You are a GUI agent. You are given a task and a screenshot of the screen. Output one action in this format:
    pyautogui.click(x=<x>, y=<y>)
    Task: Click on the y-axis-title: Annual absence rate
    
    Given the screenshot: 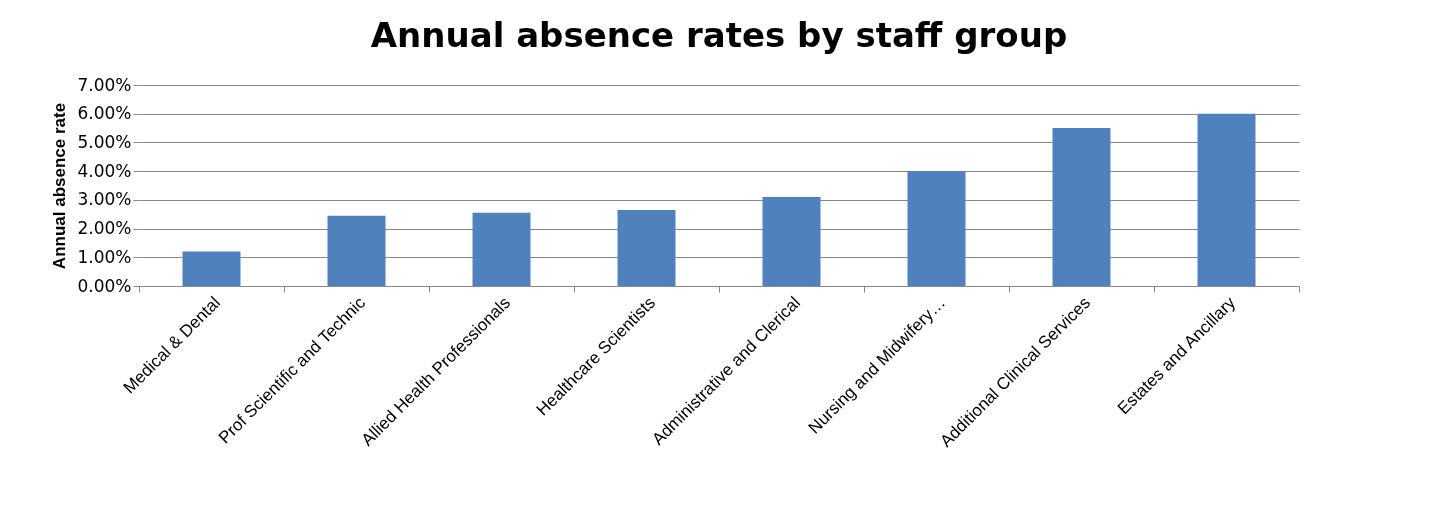 What is the action you would take?
    pyautogui.click(x=60, y=186)
    